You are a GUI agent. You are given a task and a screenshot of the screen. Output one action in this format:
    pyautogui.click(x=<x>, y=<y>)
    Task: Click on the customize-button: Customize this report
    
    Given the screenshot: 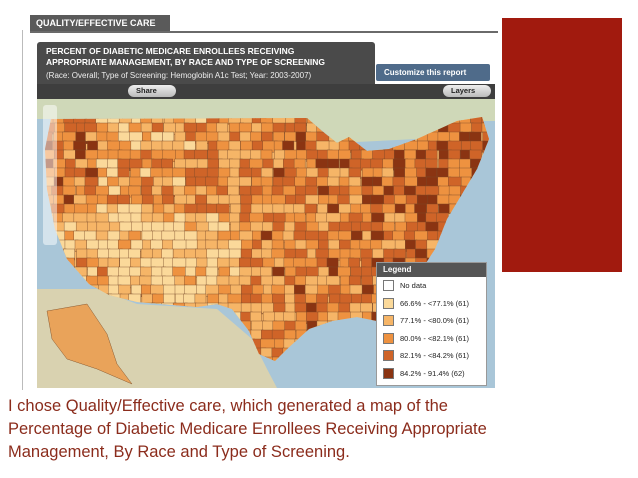 What is the action you would take?
    pyautogui.click(x=433, y=72)
    